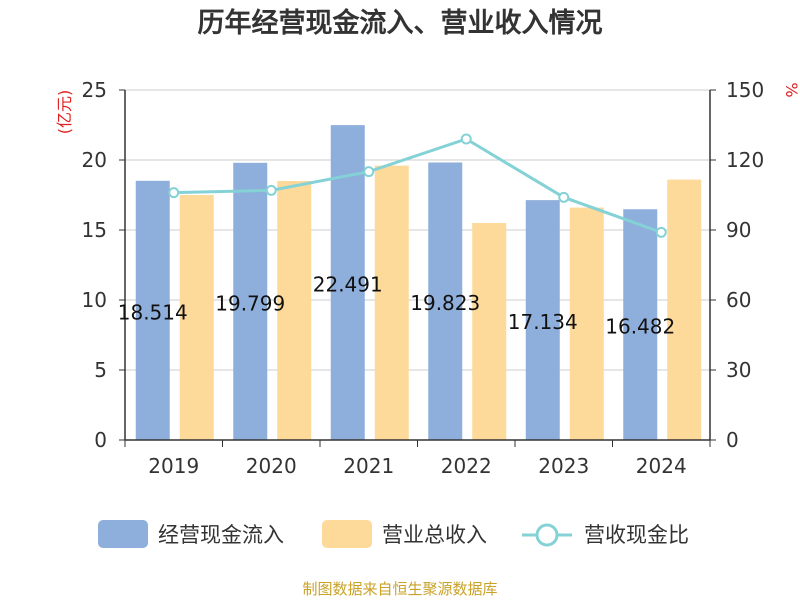  What do you see at coordinates (94, 160) in the screenshot?
I see `left-tick-label: 20` at bounding box center [94, 160].